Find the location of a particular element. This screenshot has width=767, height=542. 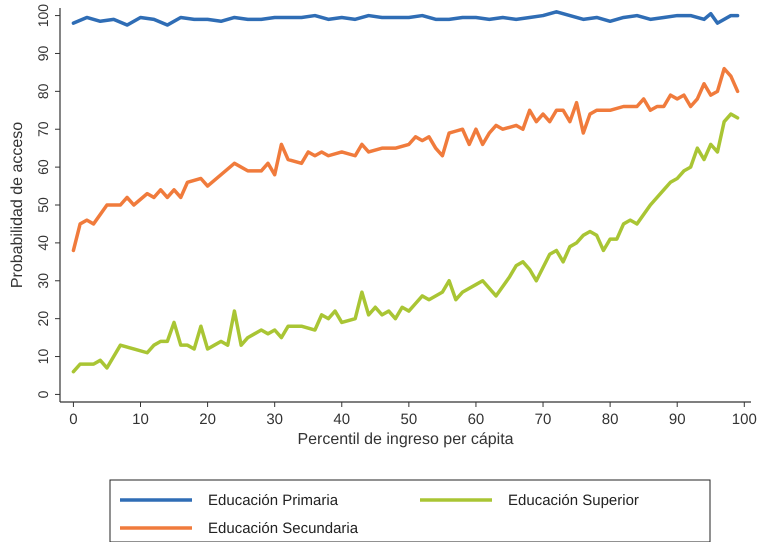

y-tick-label: 20 is located at coordinates (43, 318).